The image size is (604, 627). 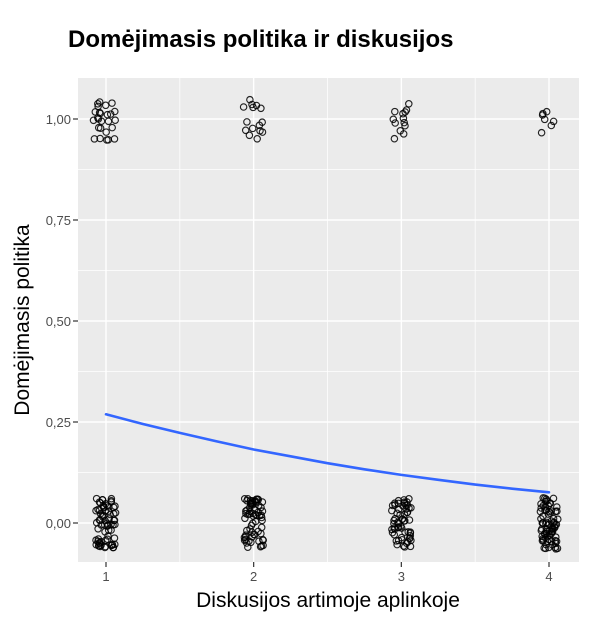 What do you see at coordinates (106, 576) in the screenshot?
I see `x-tick-label: 1` at bounding box center [106, 576].